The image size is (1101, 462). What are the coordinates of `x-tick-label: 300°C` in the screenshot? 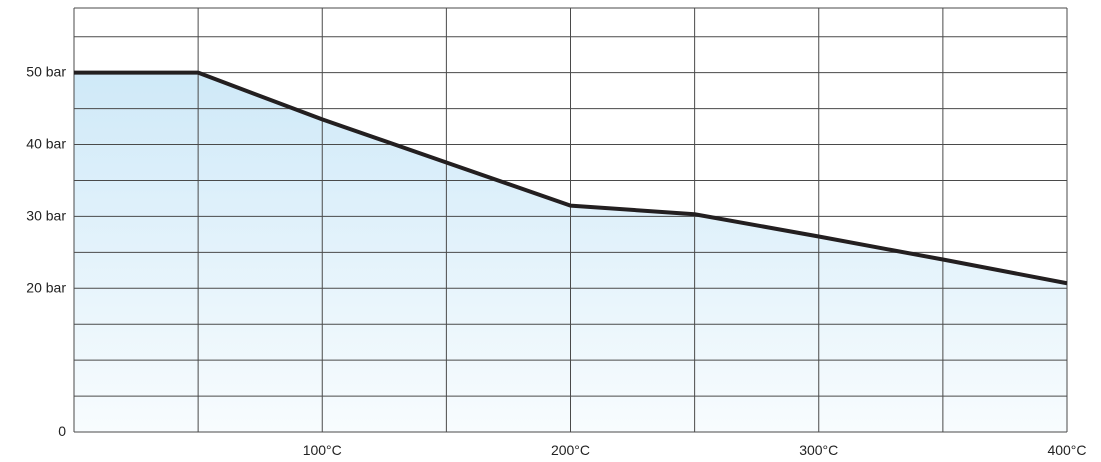 It's located at (818, 450).